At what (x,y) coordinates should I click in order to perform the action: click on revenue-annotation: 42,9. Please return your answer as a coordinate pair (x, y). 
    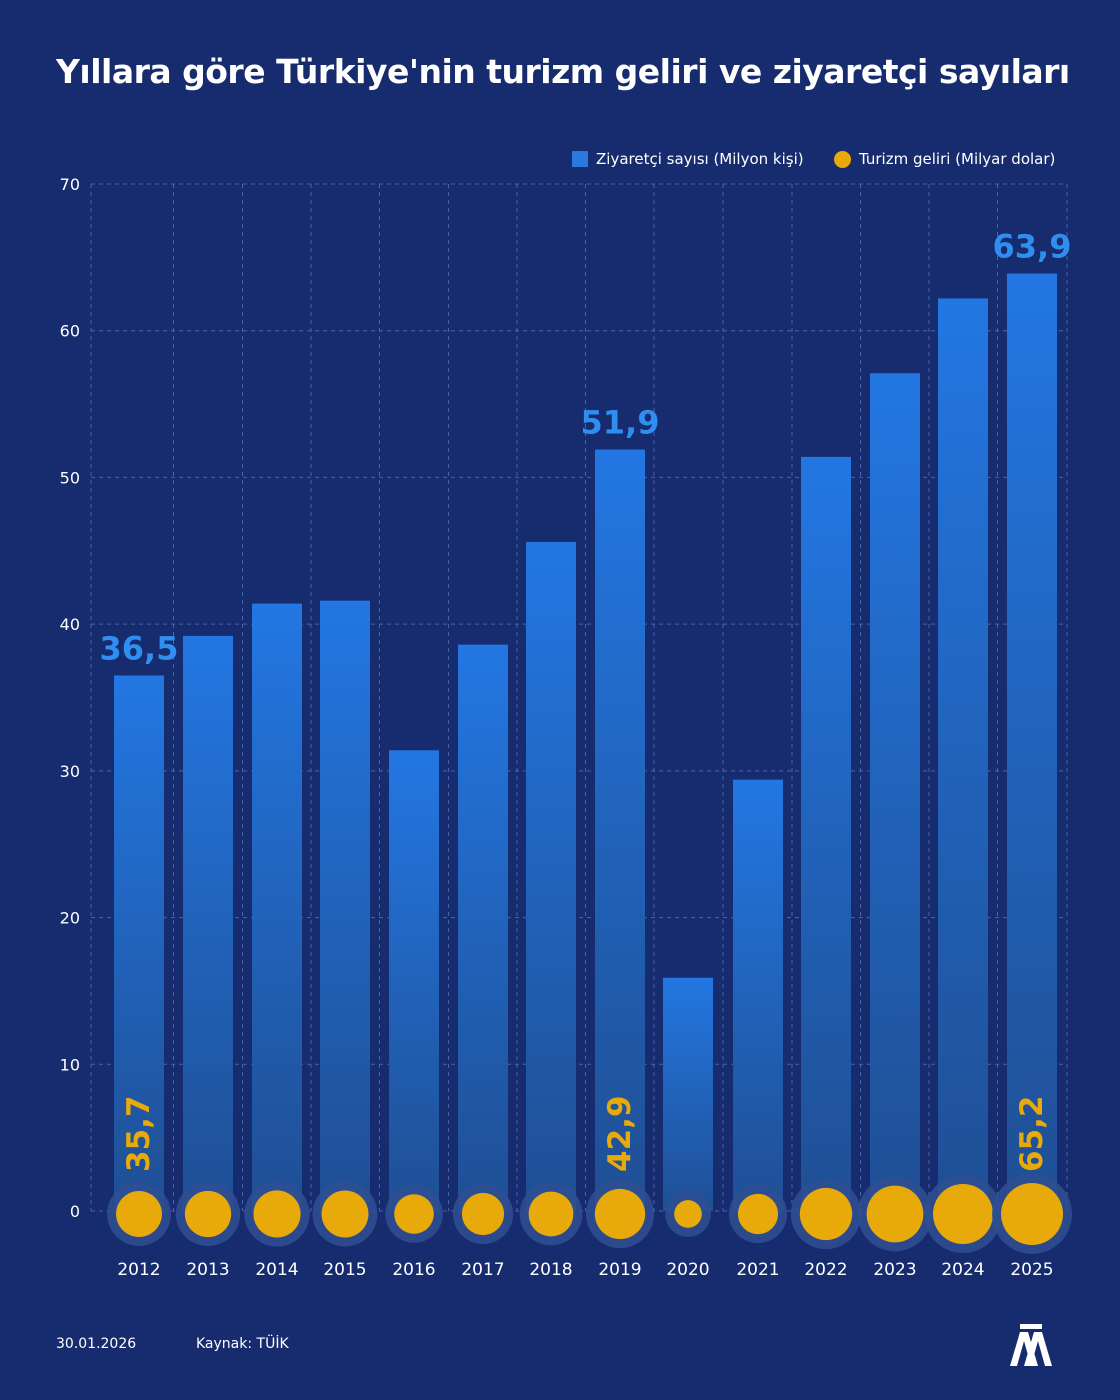
    Looking at the image, I should click on (620, 1134).